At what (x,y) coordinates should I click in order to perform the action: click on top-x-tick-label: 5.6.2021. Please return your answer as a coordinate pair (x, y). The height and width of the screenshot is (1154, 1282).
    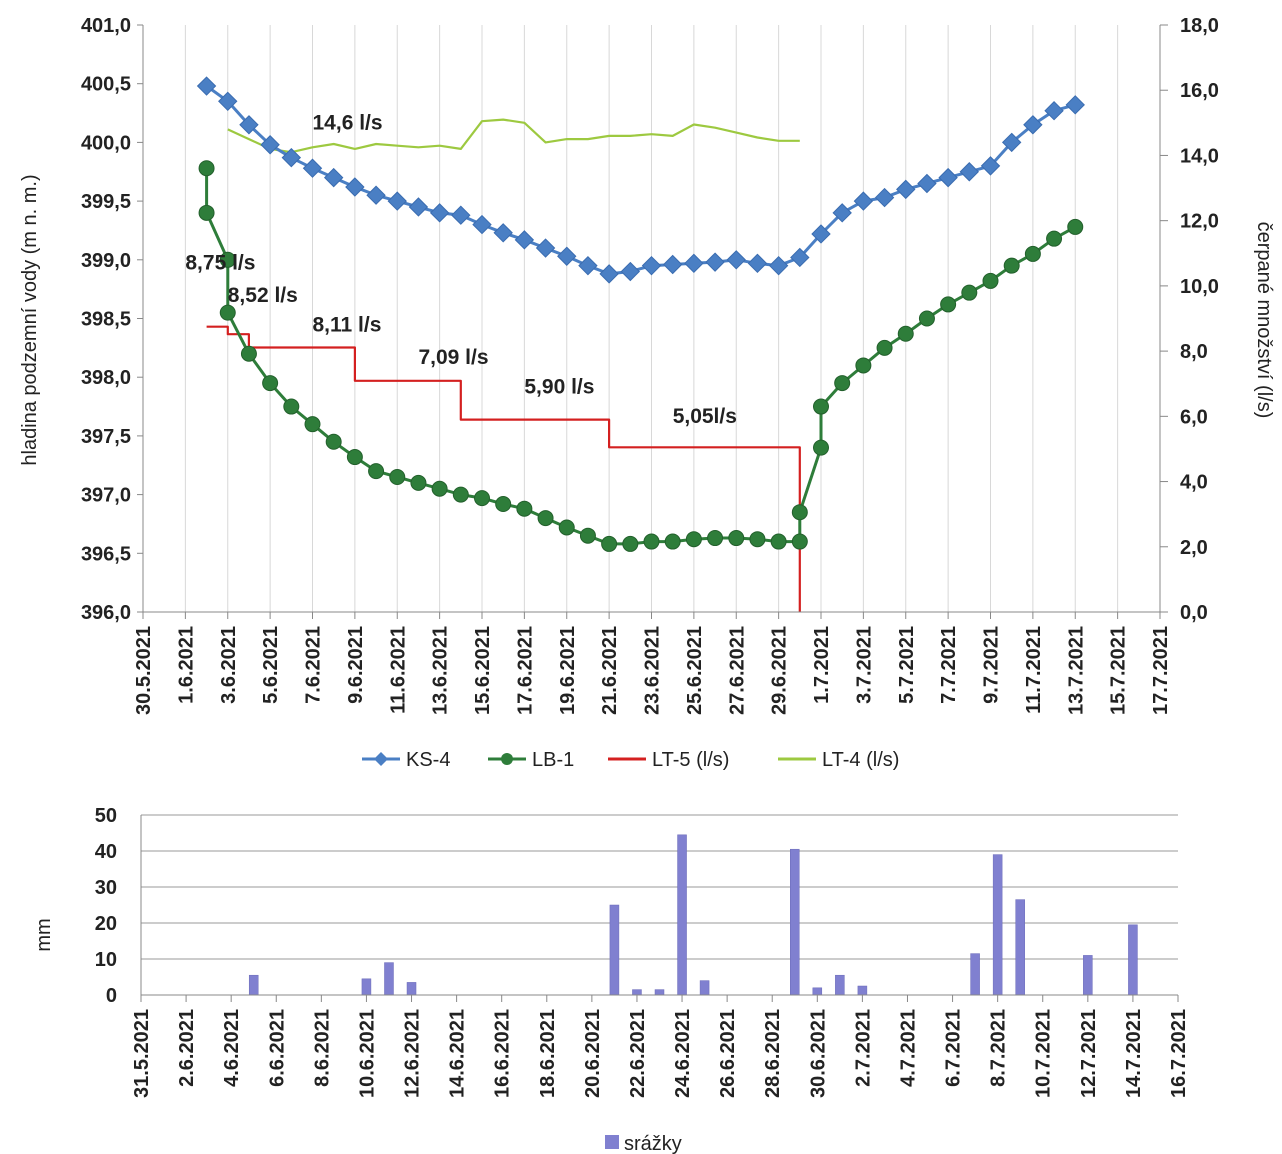
    Looking at the image, I should click on (271, 665).